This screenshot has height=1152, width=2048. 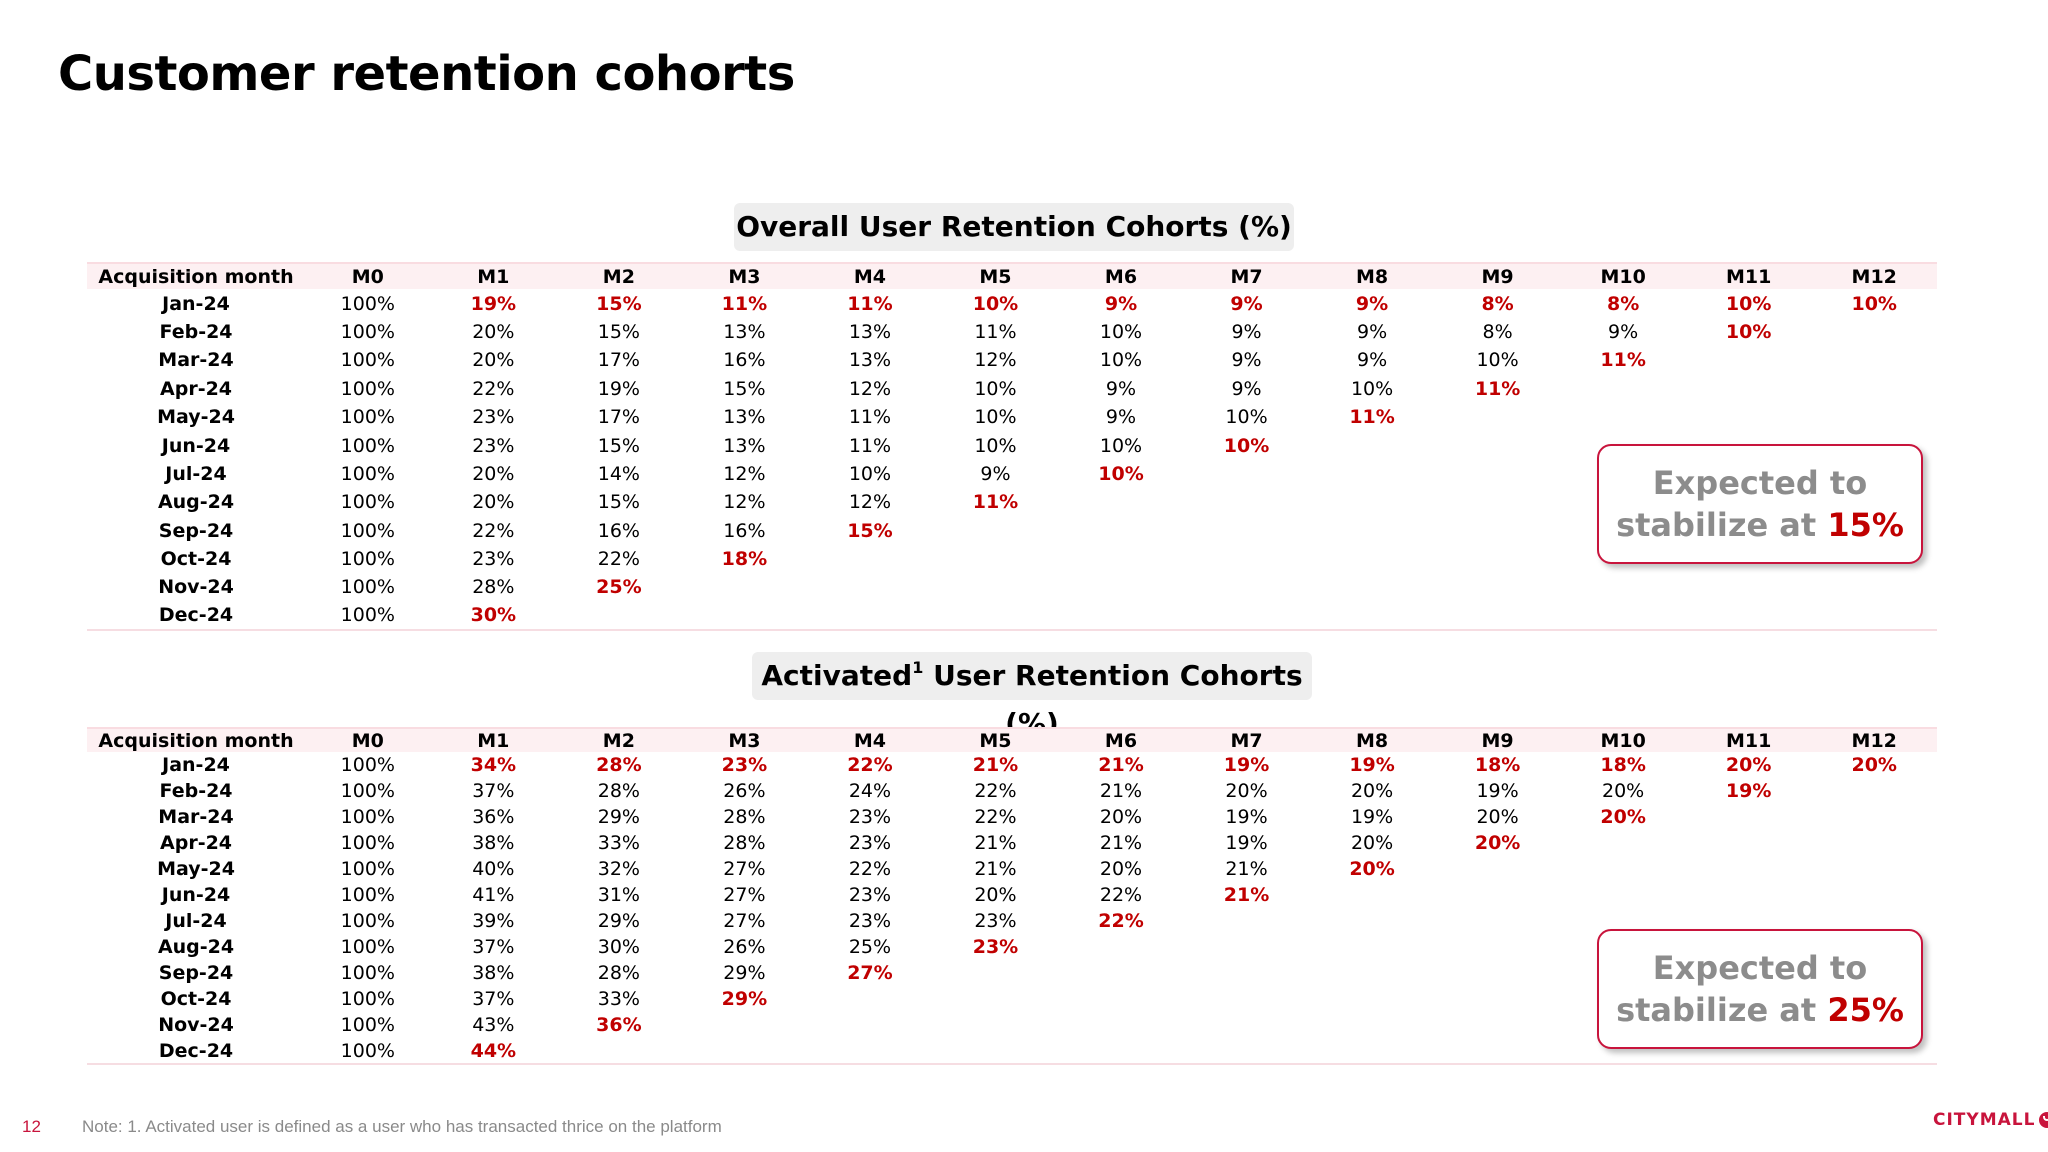 I want to click on column-header-m2: M2, so click(x=618, y=276).